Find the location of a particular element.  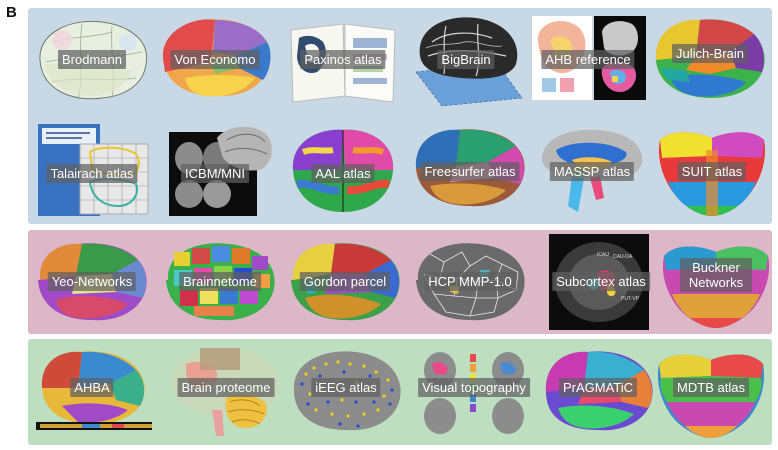

talairach-tile: Talairach atlas is located at coordinates (92, 168).